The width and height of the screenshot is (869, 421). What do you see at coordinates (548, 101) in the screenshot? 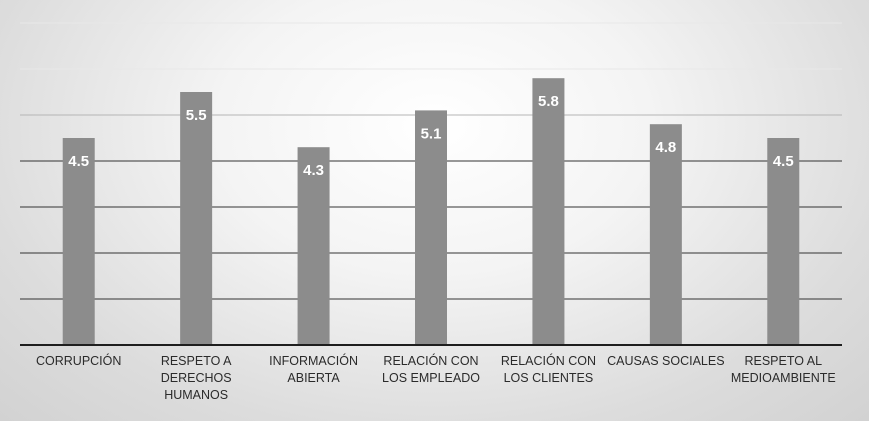
I see `data-label: 5.8` at bounding box center [548, 101].